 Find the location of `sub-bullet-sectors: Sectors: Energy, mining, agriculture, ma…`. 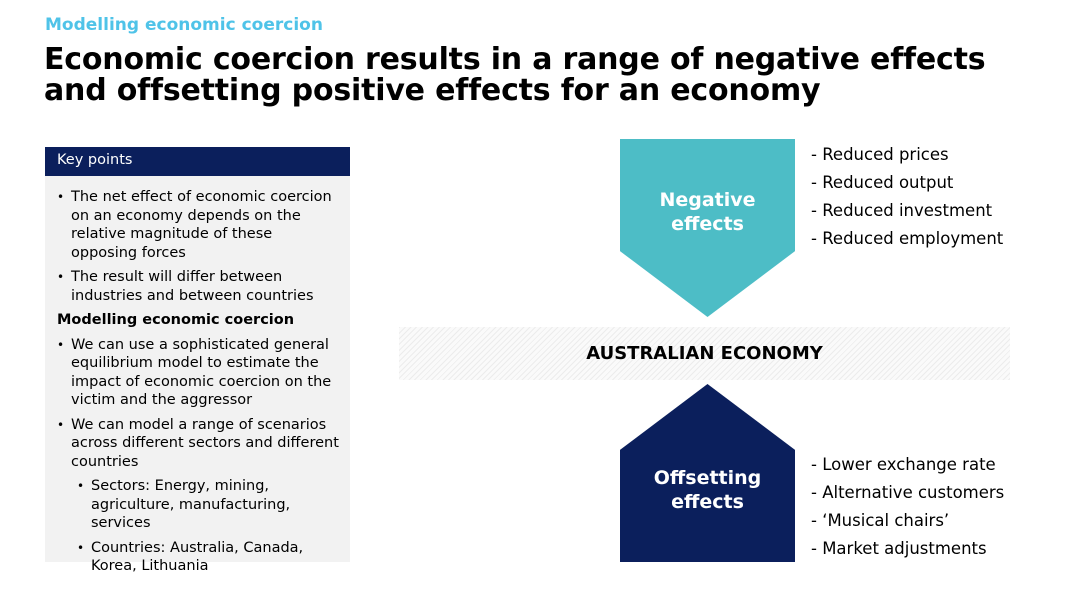

sub-bullet-sectors: Sectors: Energy, mining, agriculture, ma… is located at coordinates (209, 505).